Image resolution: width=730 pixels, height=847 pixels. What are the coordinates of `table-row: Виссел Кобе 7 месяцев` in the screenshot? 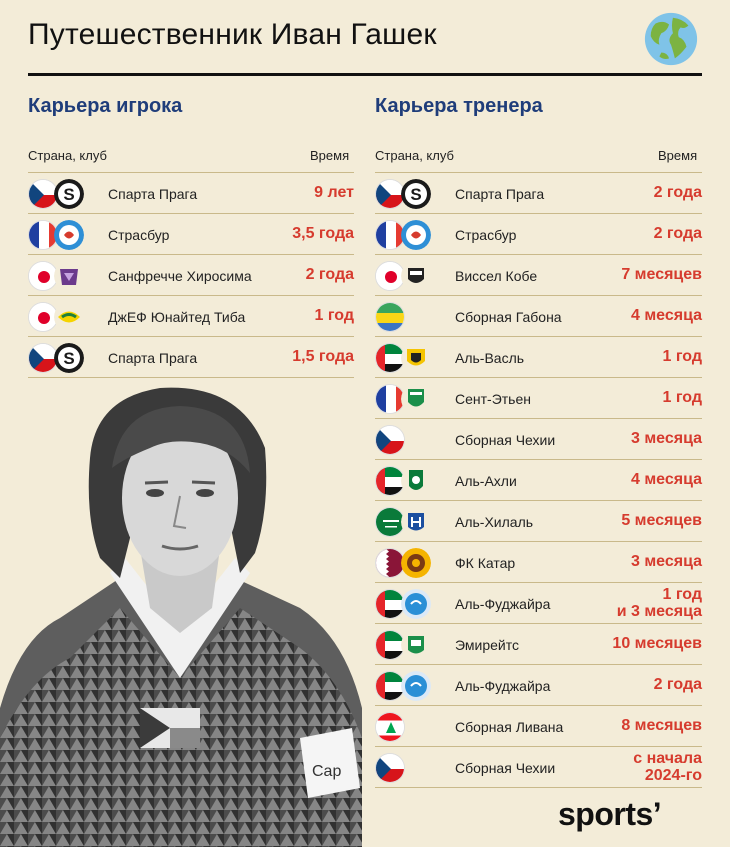 It's located at (538, 274).